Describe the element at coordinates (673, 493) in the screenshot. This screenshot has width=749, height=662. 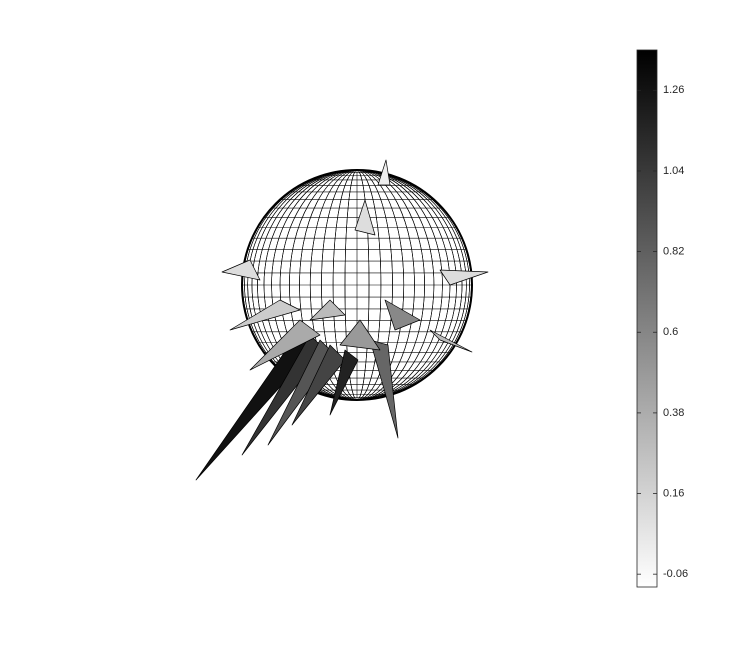
I see `colorbar-tick-label: 0.16` at that location.